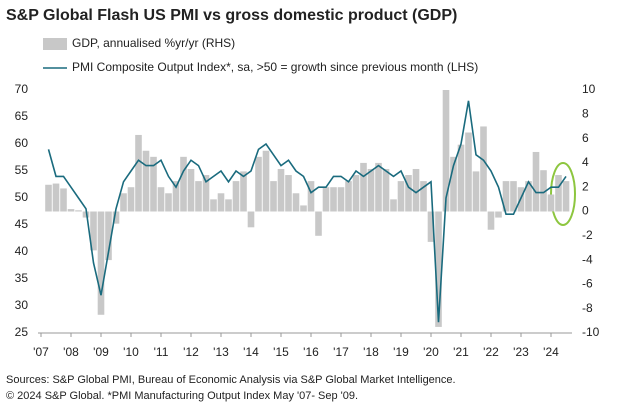 The image size is (620, 412). What do you see at coordinates (371, 352) in the screenshot?
I see `x-tick-label: '18` at bounding box center [371, 352].